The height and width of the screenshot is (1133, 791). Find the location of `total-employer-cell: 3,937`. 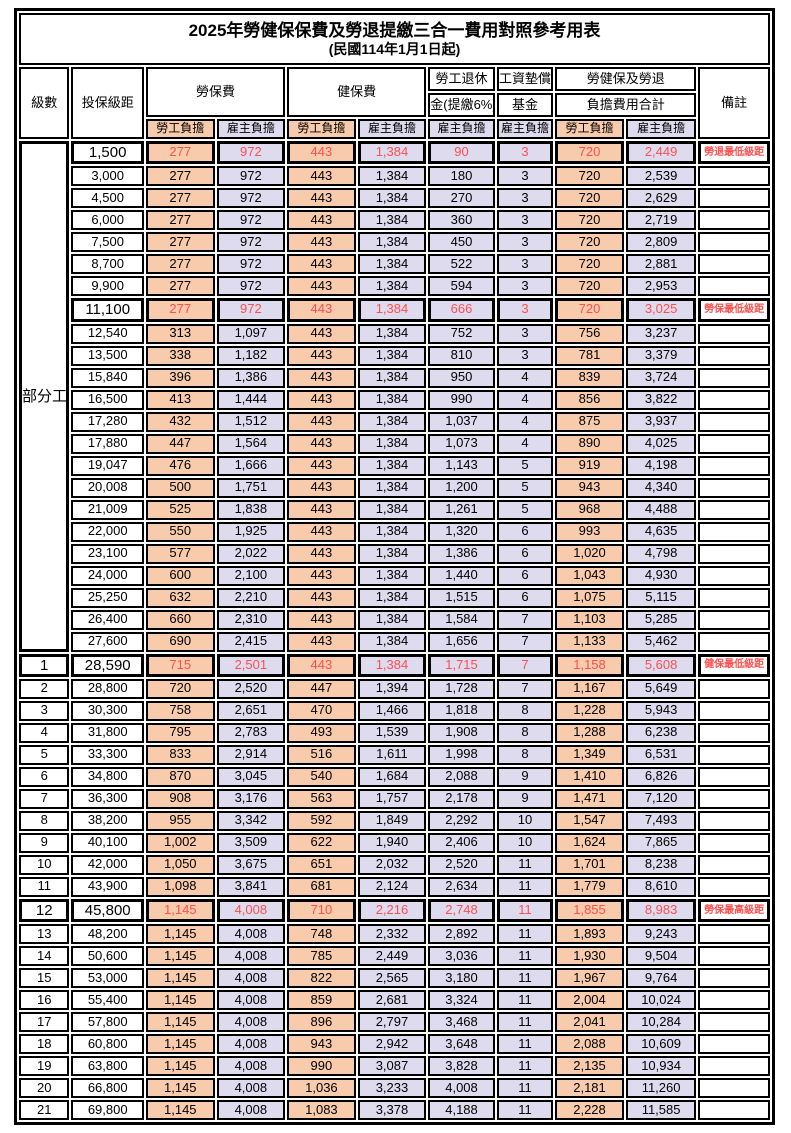

total-employer-cell: 3,937 is located at coordinates (661, 421).